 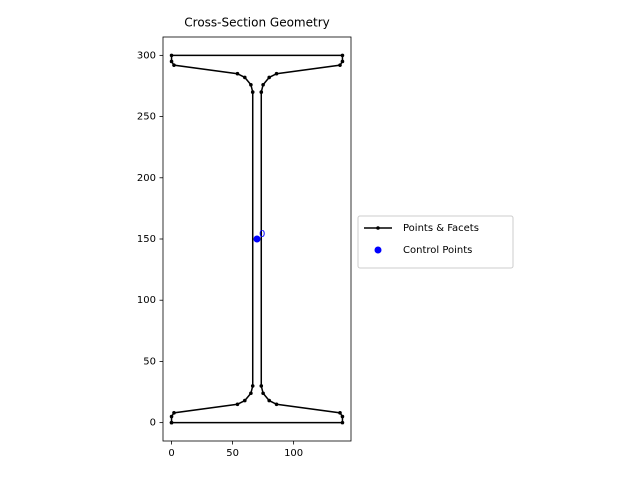 What do you see at coordinates (171, 453) in the screenshot?
I see `x-tick-label: 0` at bounding box center [171, 453].